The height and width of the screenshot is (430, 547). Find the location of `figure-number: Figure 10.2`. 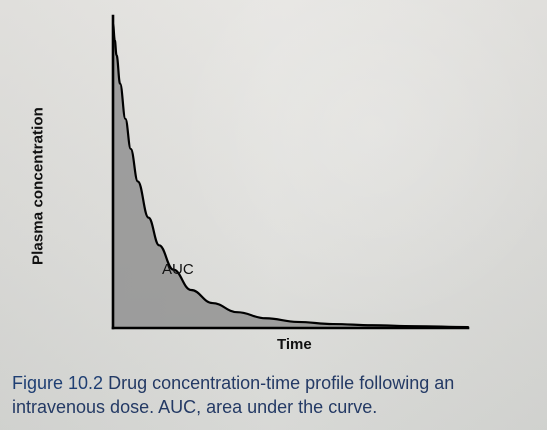

figure-number: Figure 10.2 is located at coordinates (58, 383).